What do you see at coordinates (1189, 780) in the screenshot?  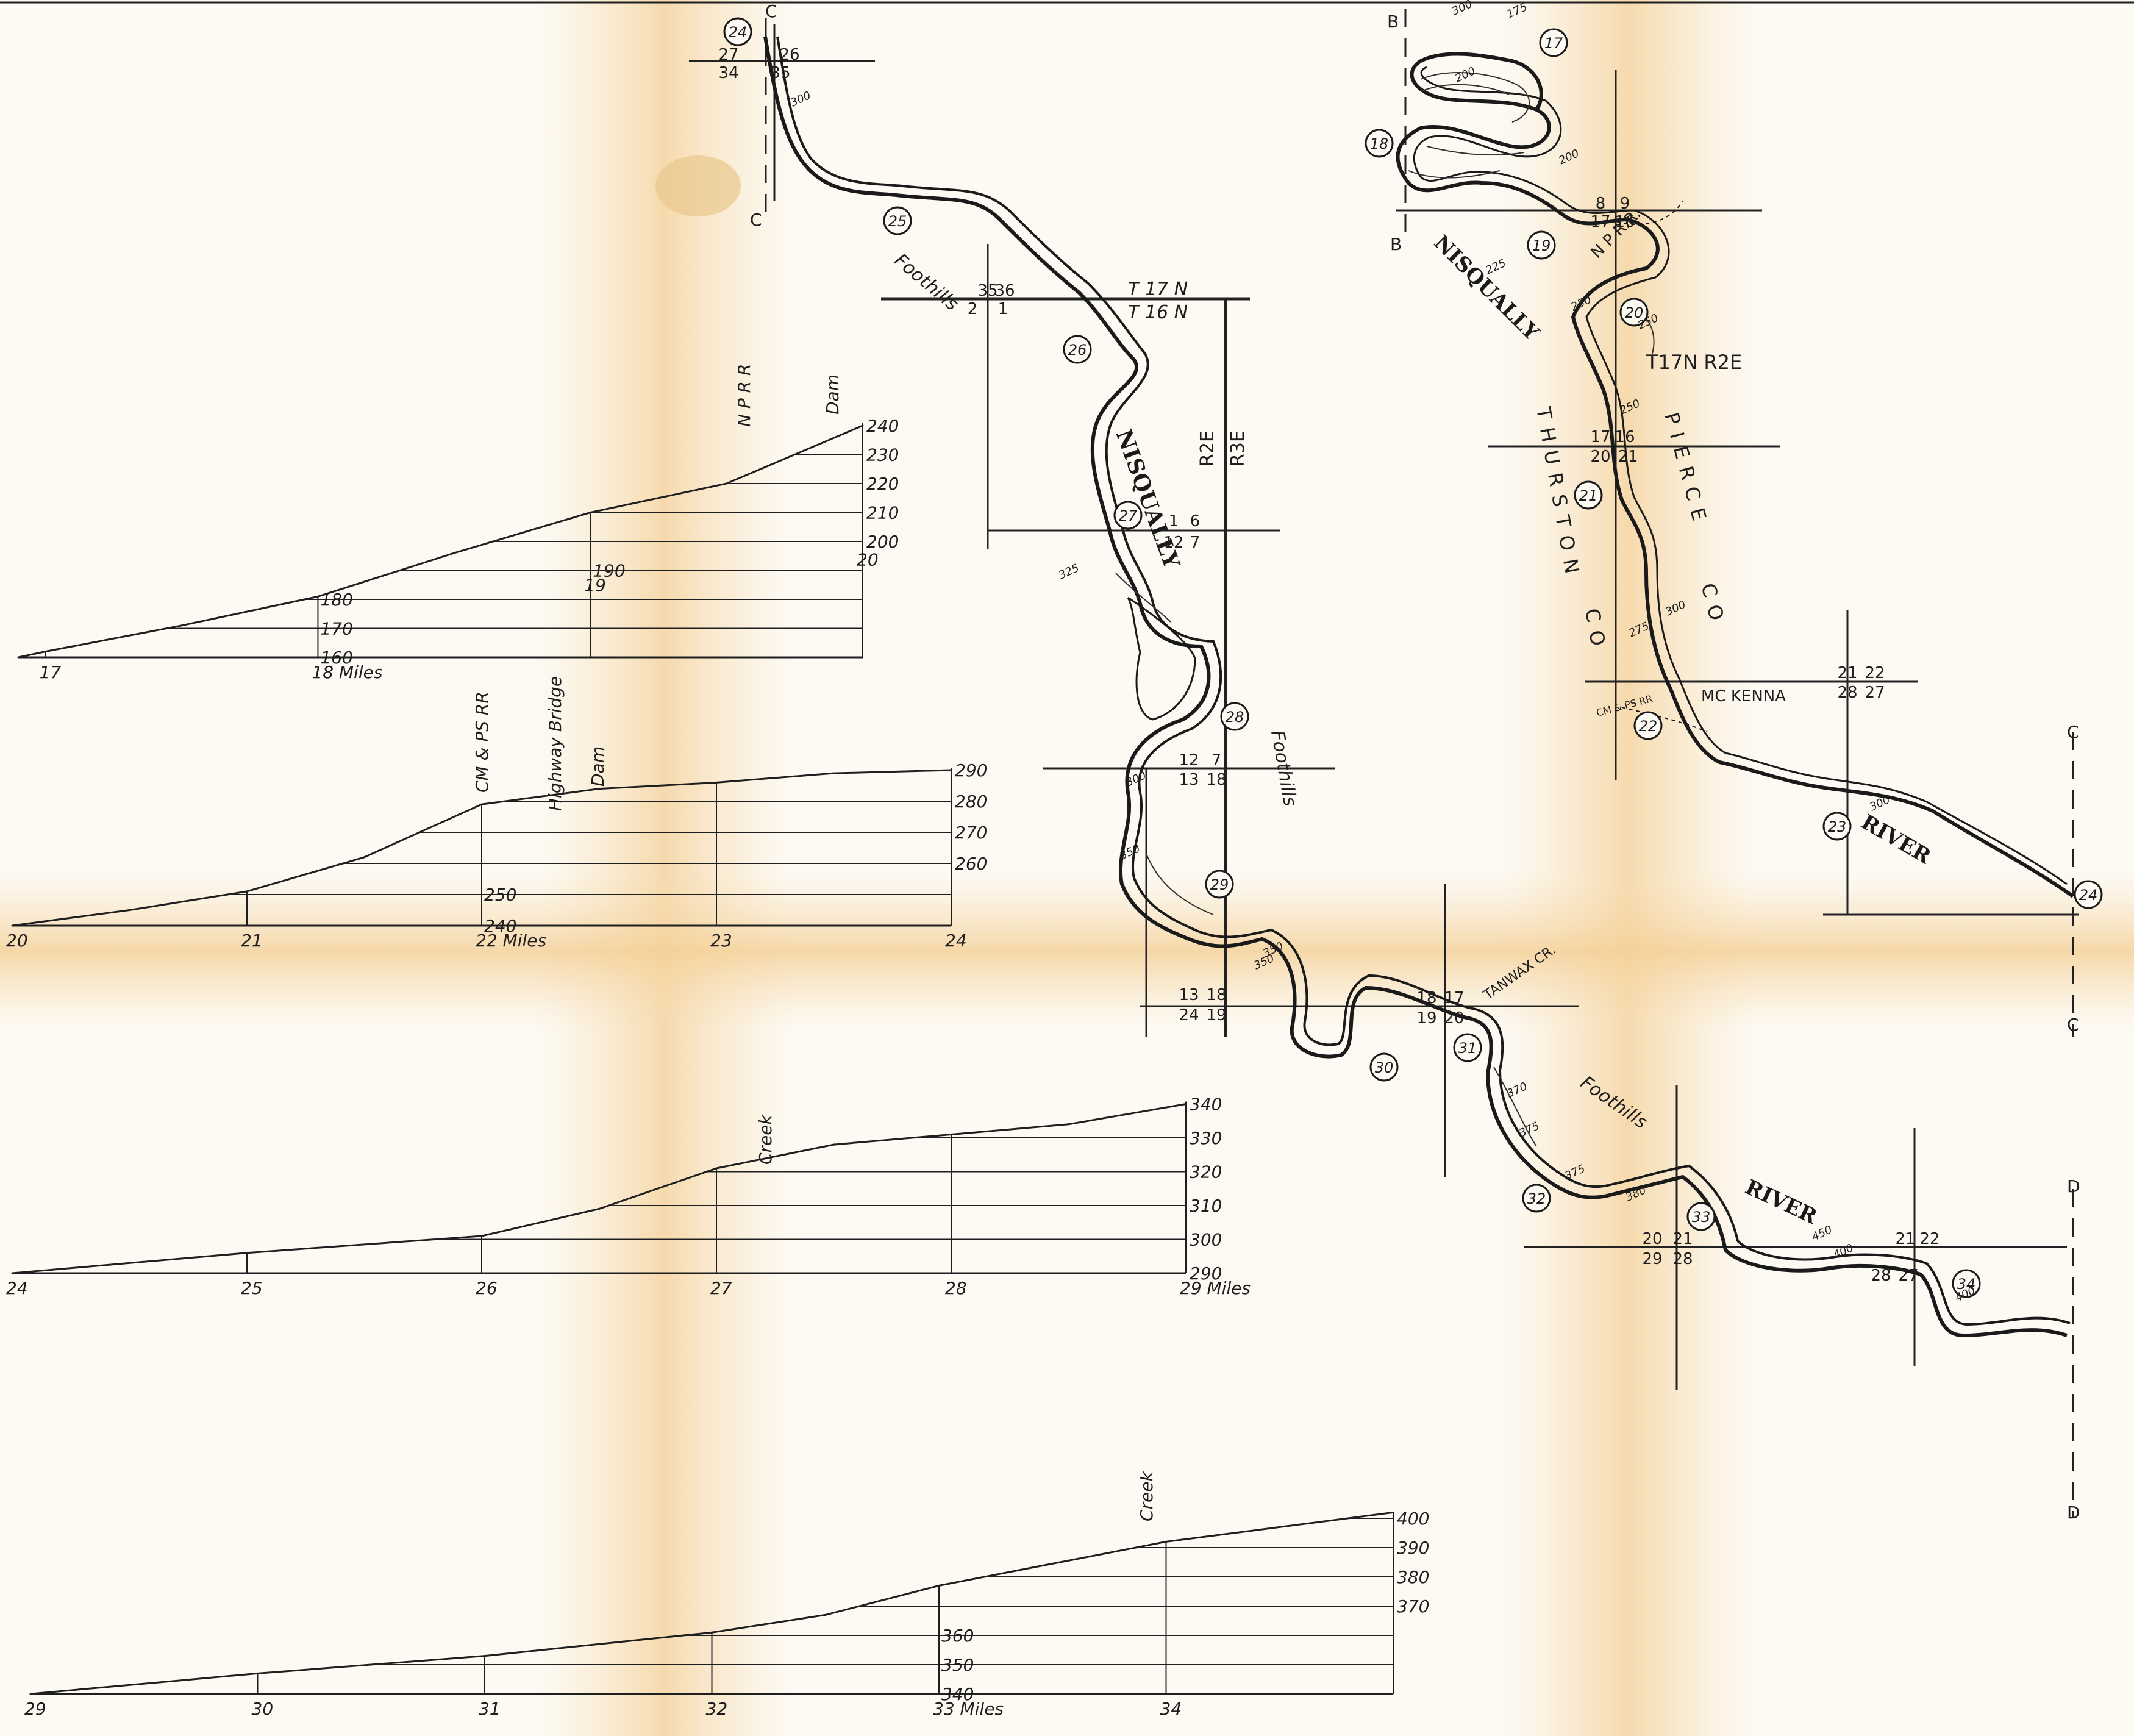 I see `section-number: 13` at bounding box center [1189, 780].